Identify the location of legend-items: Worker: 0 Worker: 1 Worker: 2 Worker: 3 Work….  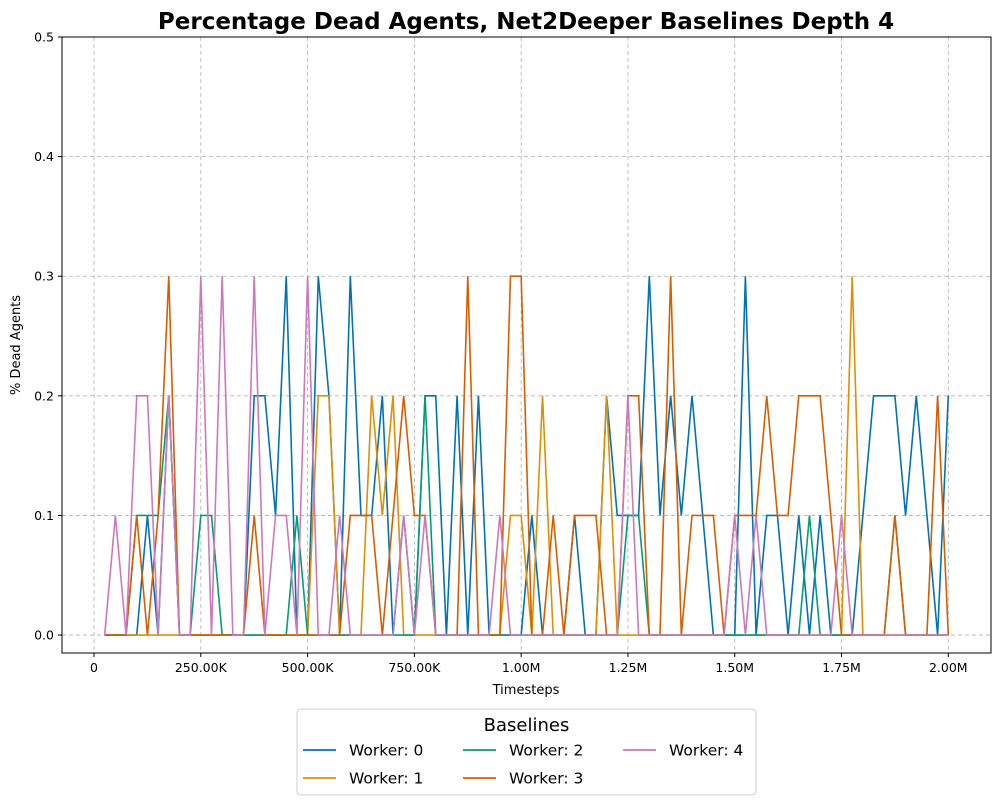
(523, 765).